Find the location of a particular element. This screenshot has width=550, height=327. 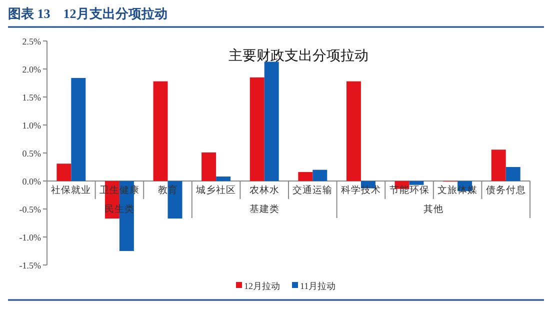

legend-label: 11月拉动 is located at coordinates (318, 286).